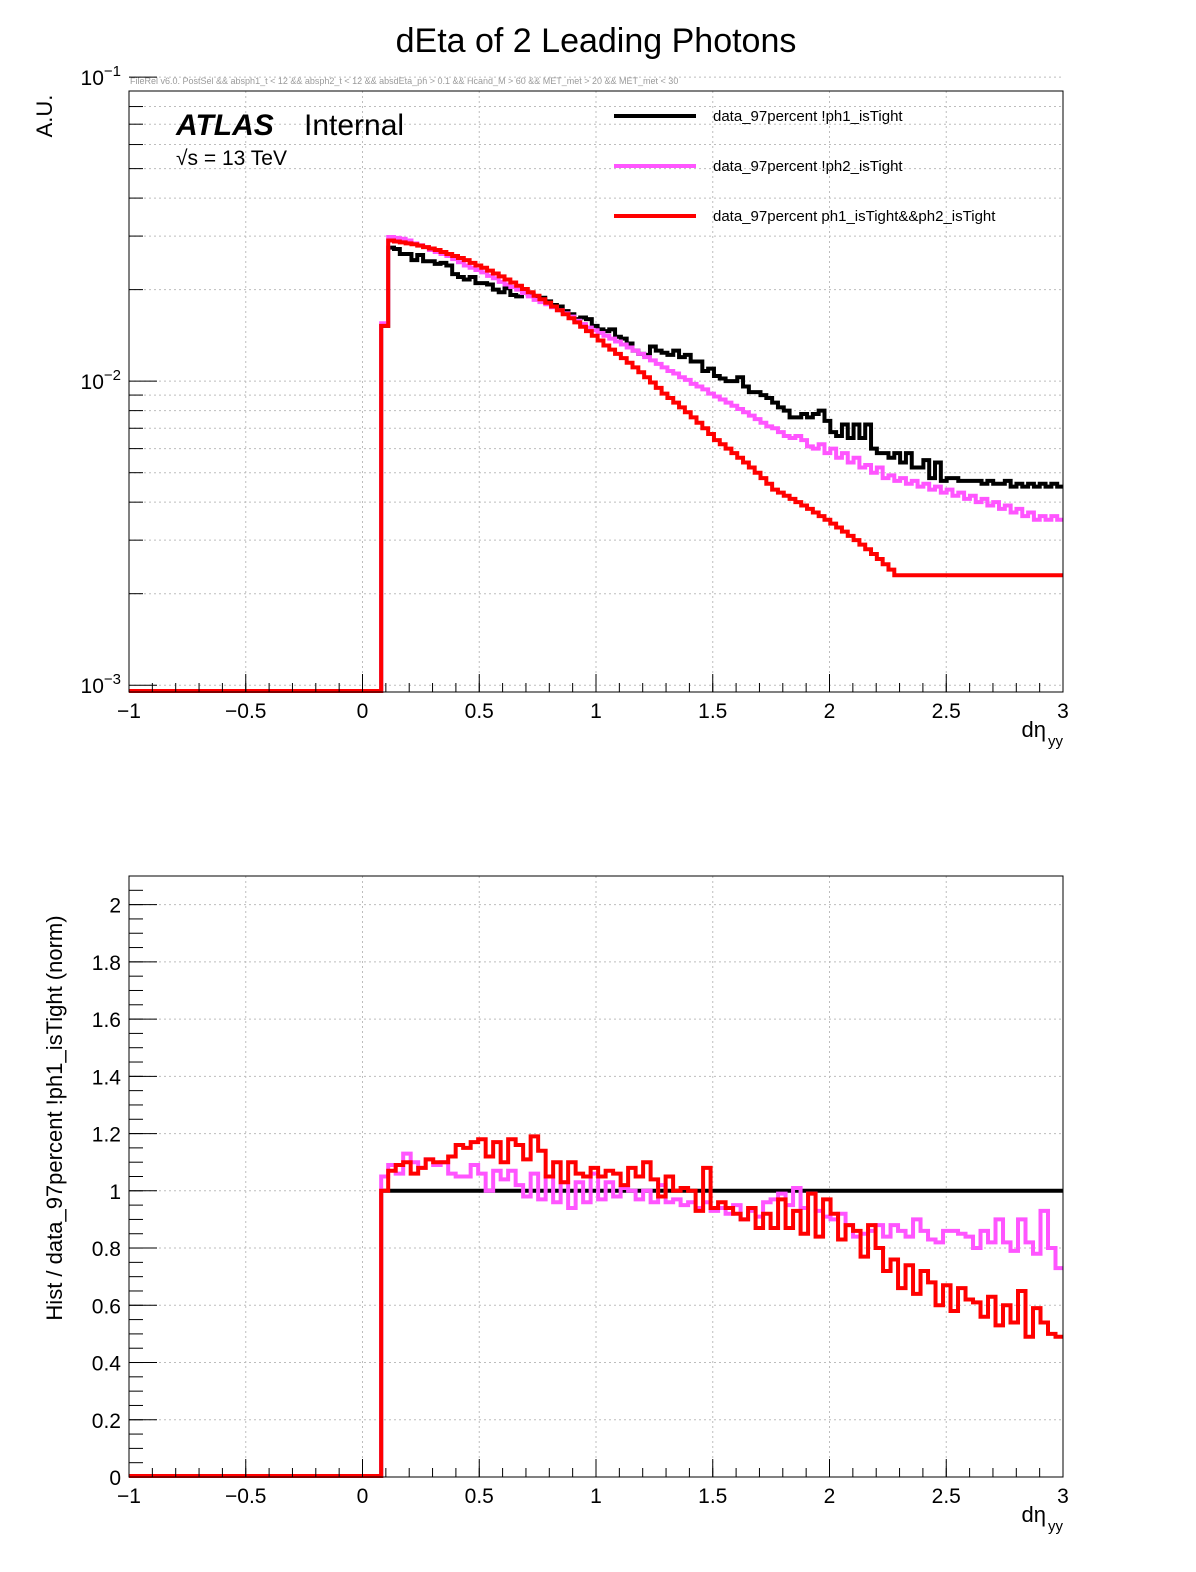  Describe the element at coordinates (129, 1496) in the screenshot. I see `bottom-xtick-label: −1` at that location.